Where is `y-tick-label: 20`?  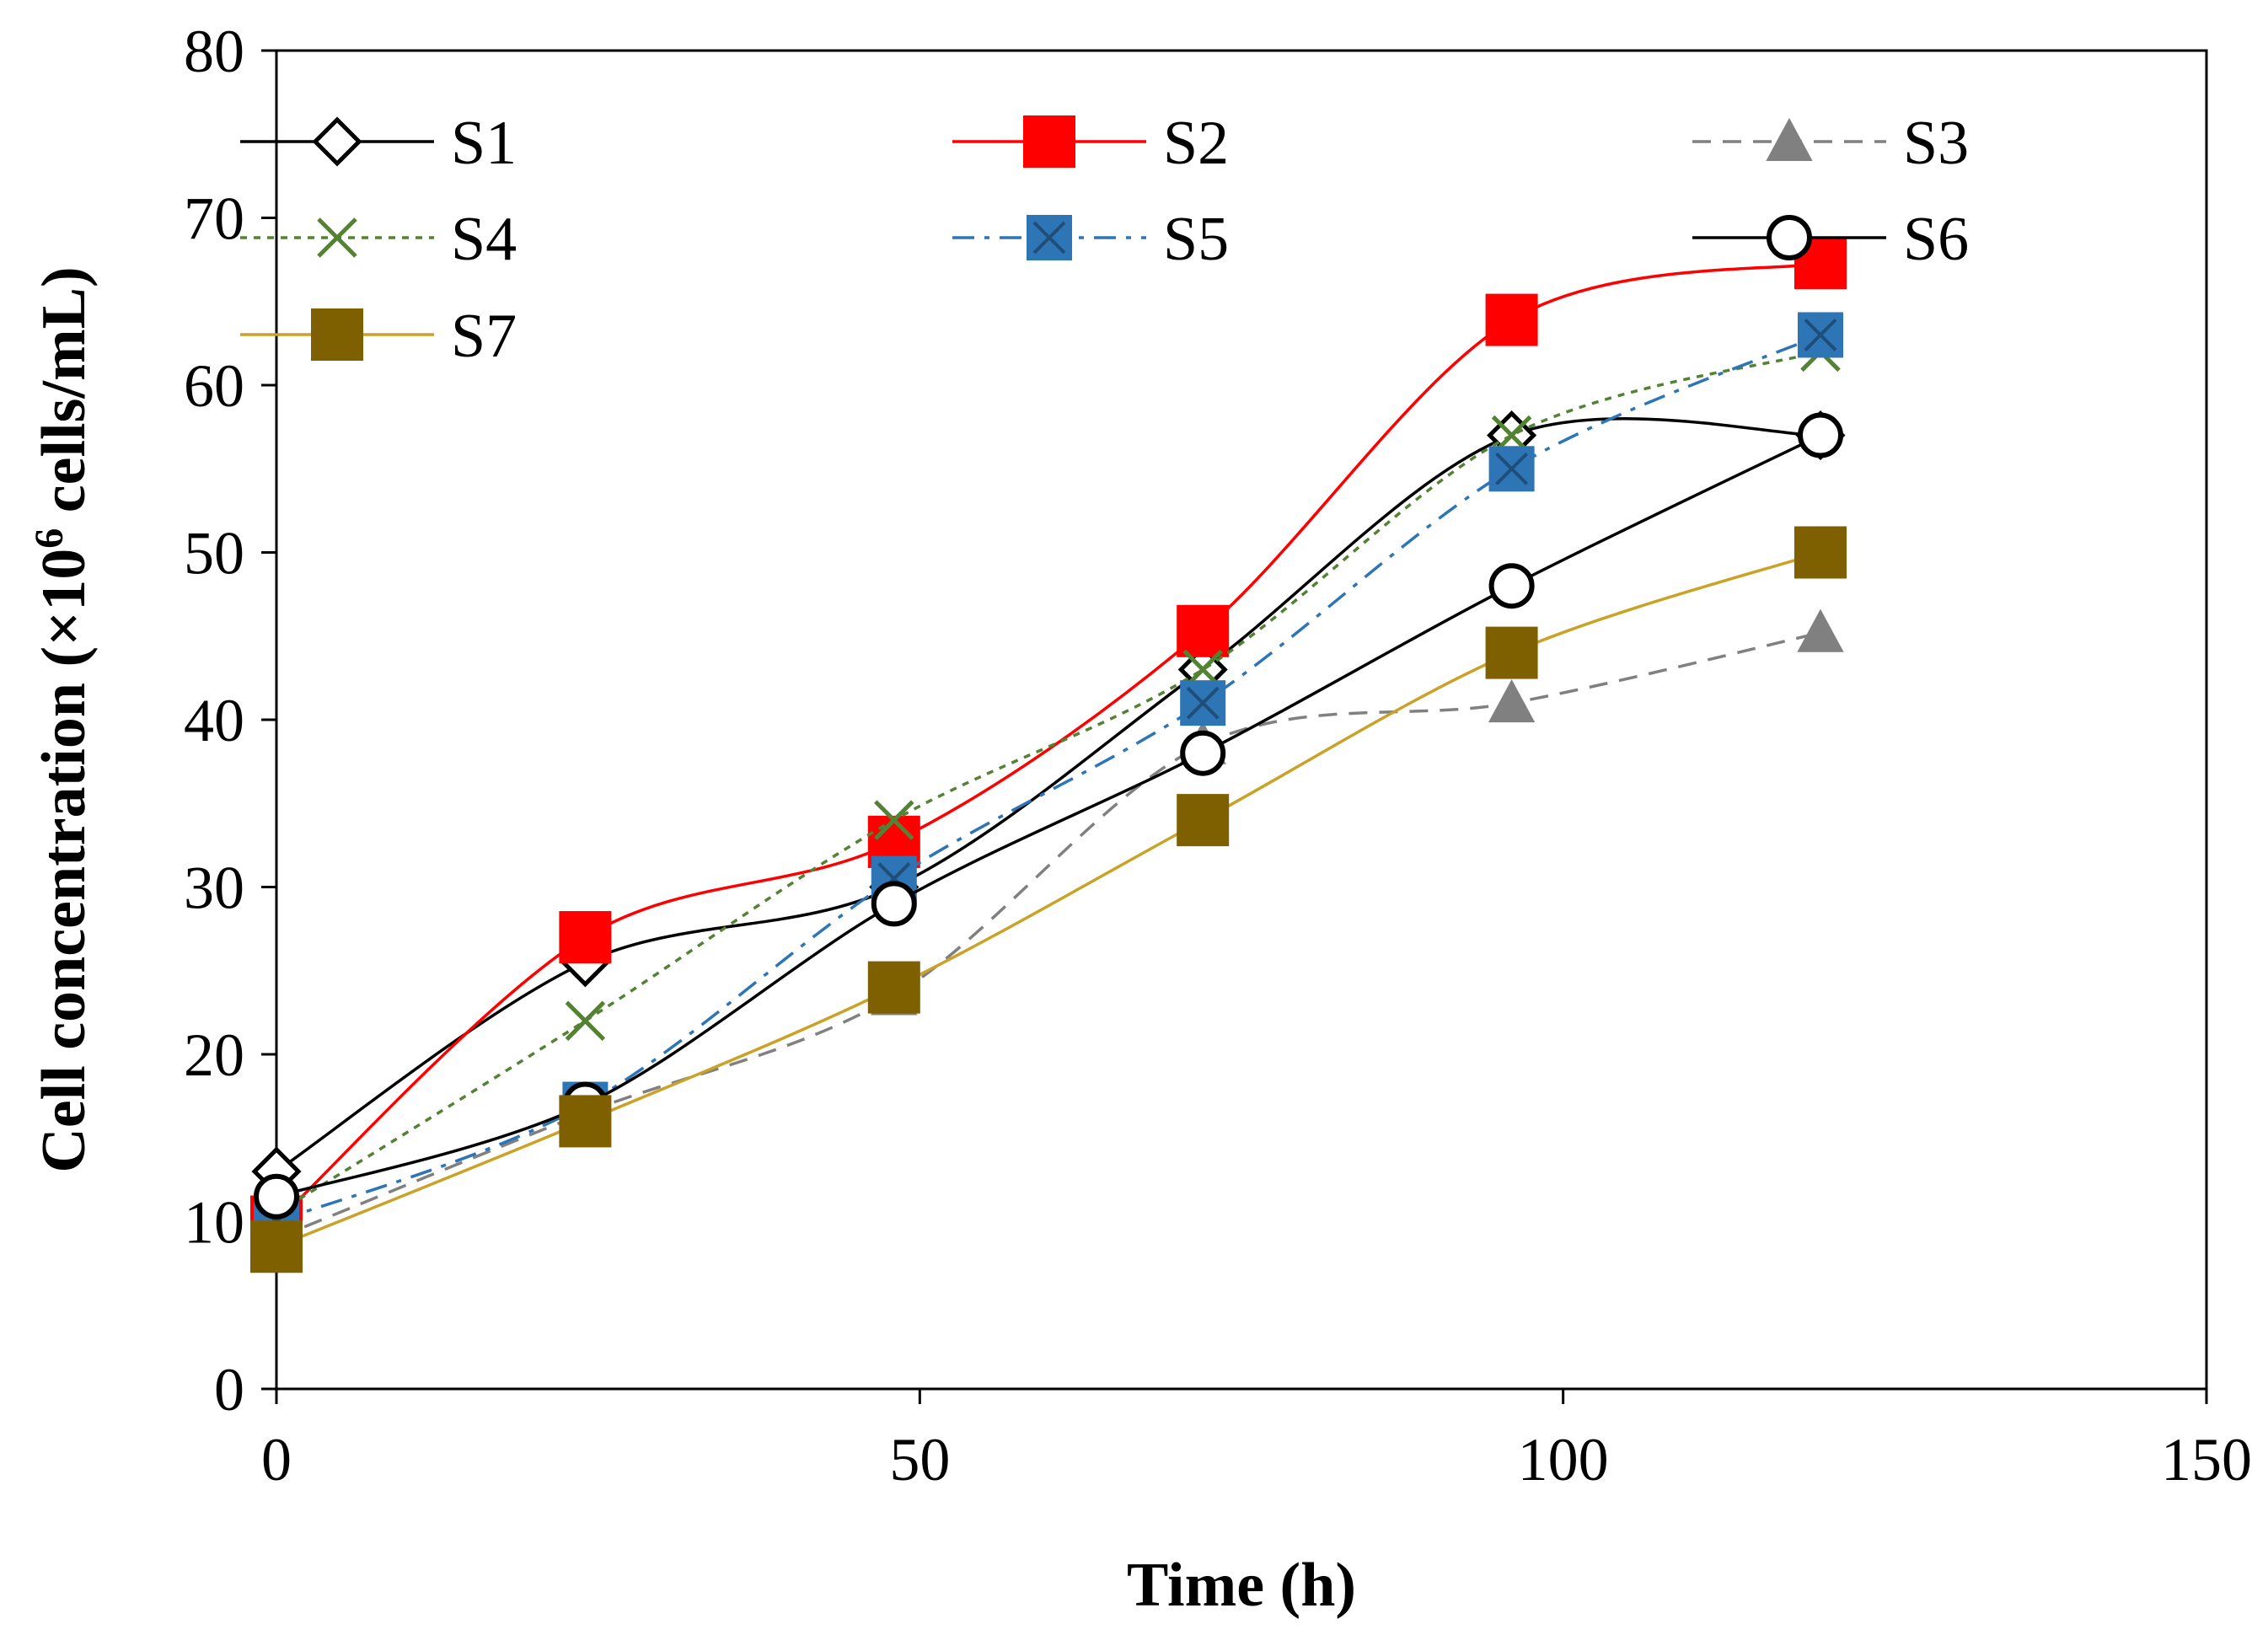
y-tick-label: 20 is located at coordinates (214, 1055).